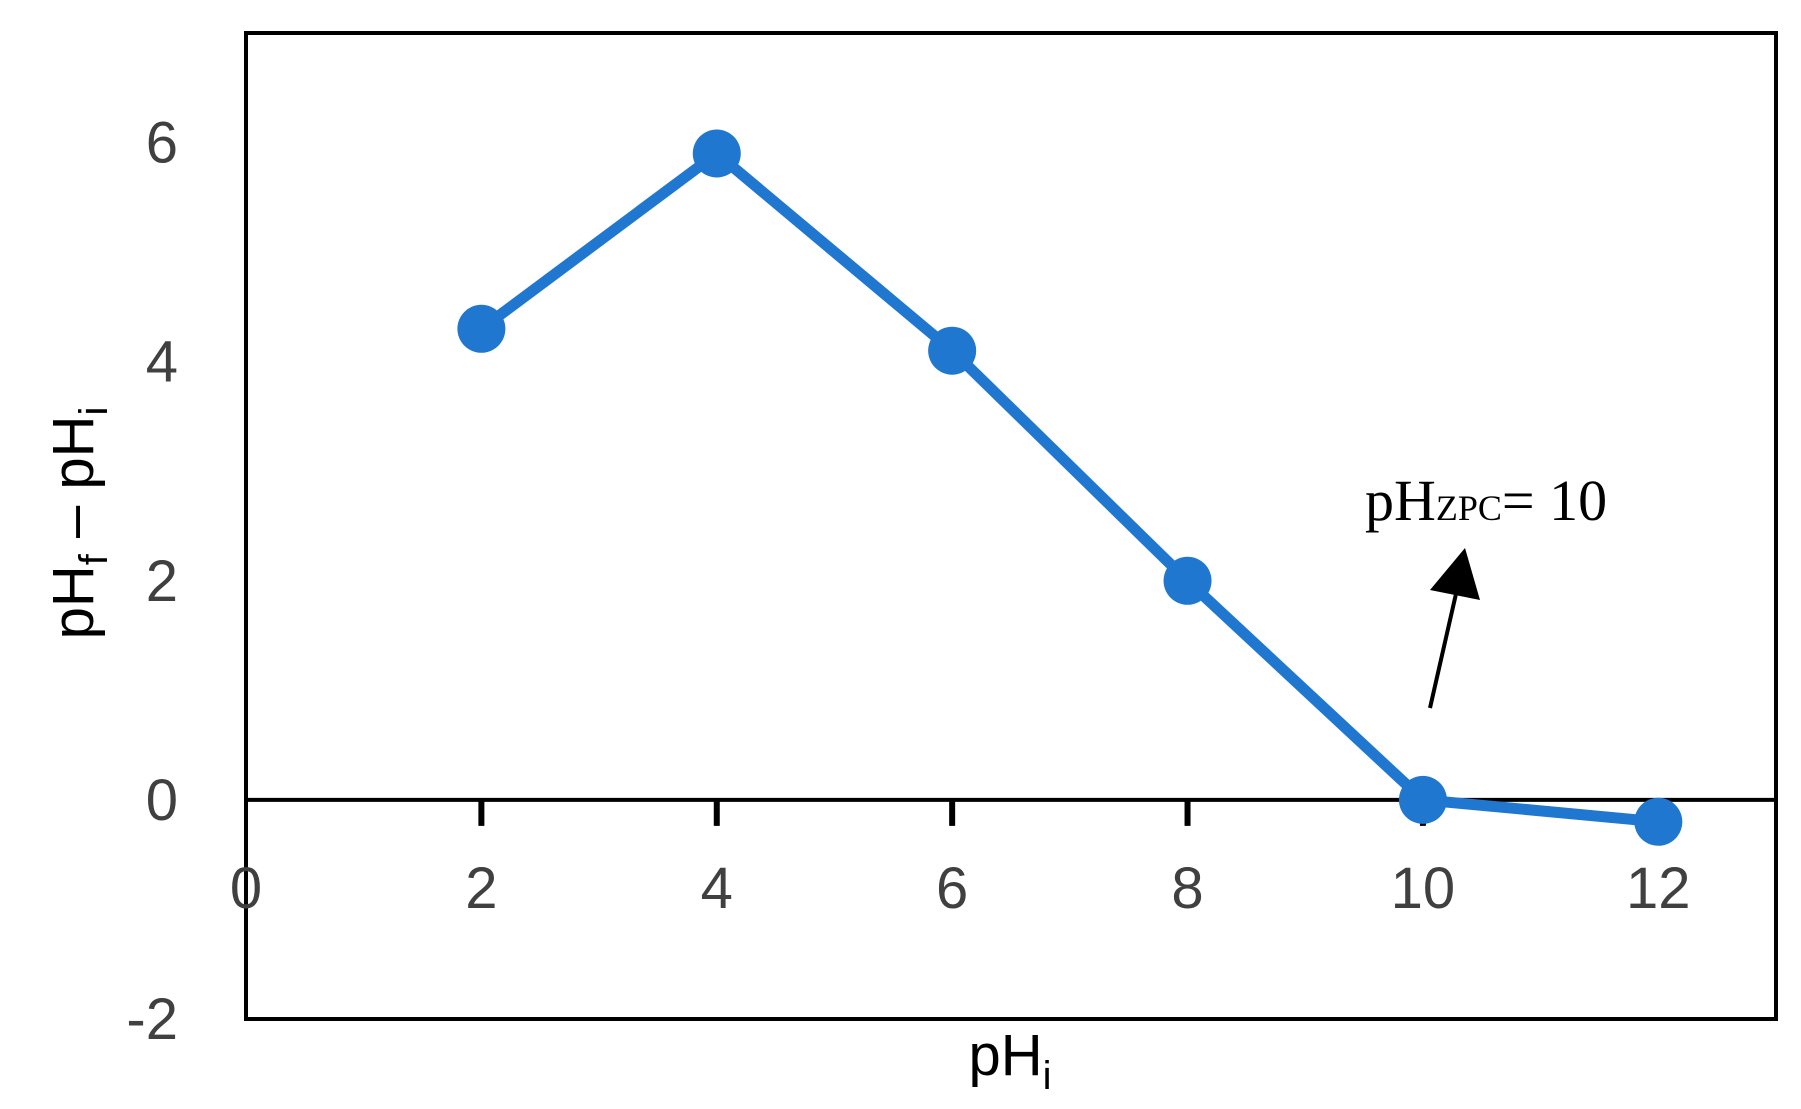 This screenshot has height=1109, width=1801. I want to click on x-tick-label: 4, so click(717, 888).